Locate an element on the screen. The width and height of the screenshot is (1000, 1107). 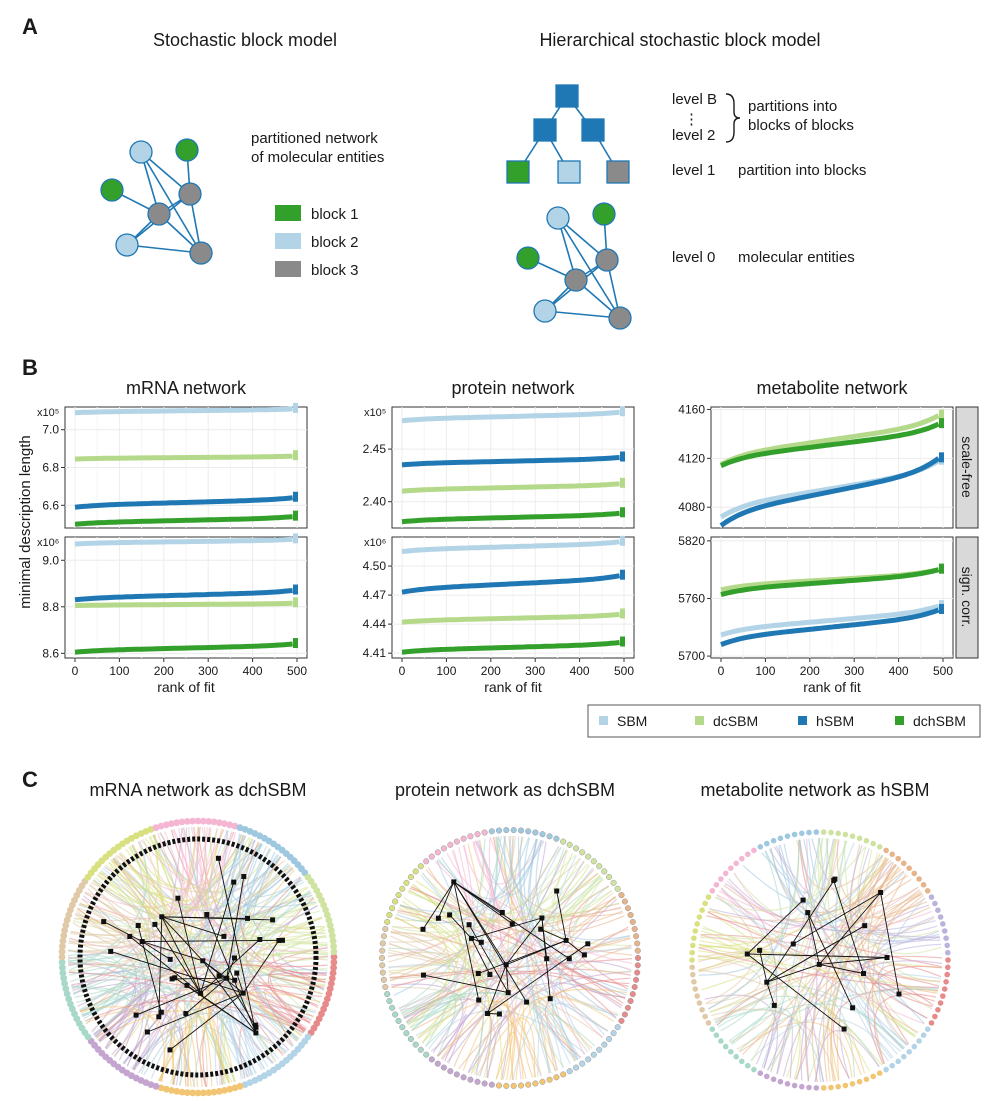
circular-plot is located at coordinates (198, 957).